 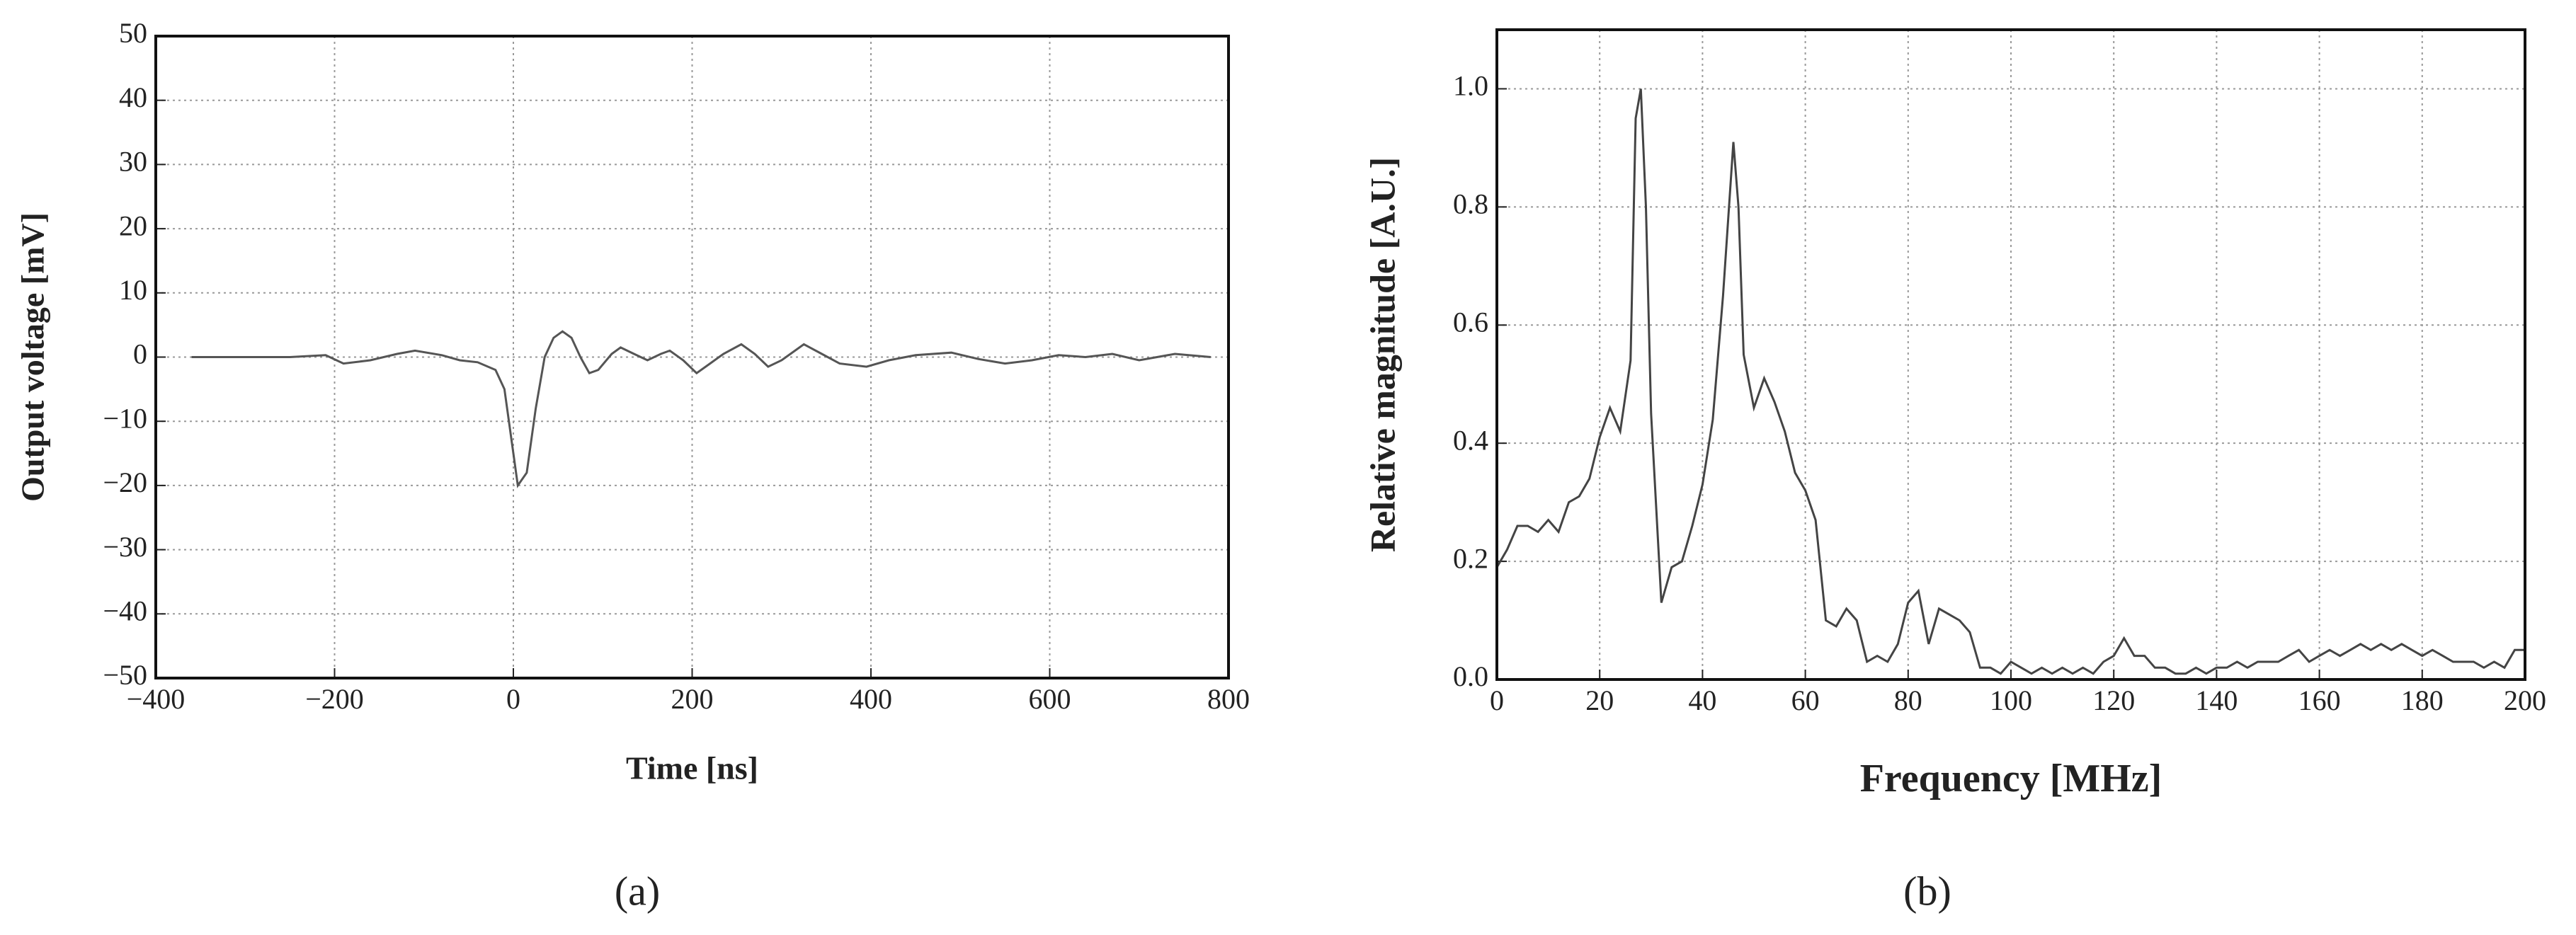 I want to click on x-tick-label: 20, so click(x=1599, y=700).